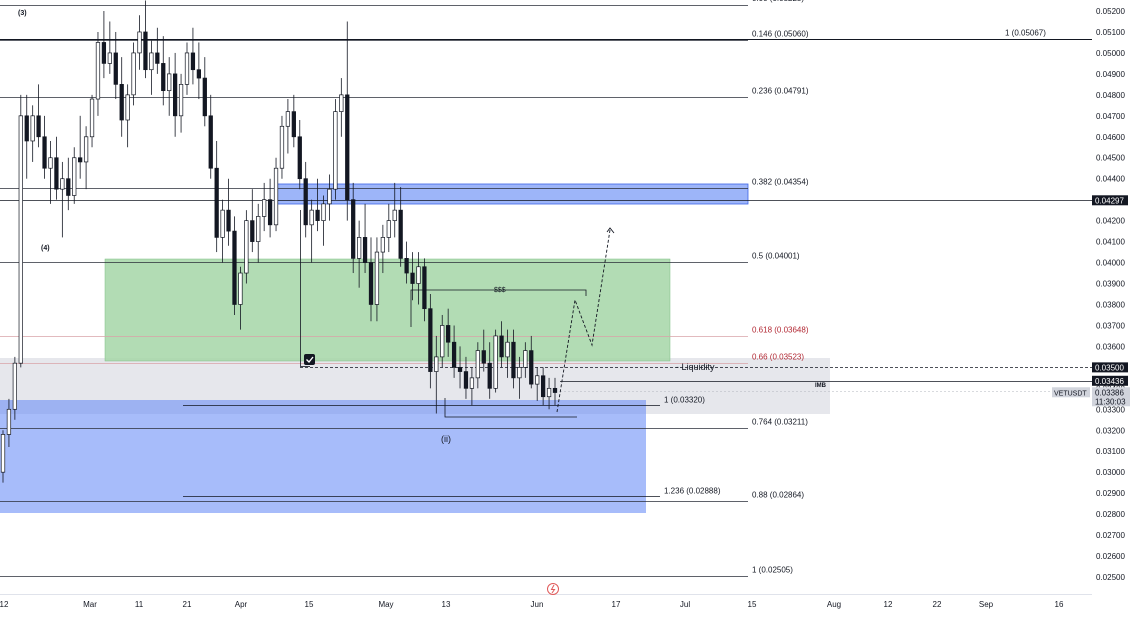 The width and height of the screenshot is (1133, 623). I want to click on time-tick: Jun, so click(537, 604).